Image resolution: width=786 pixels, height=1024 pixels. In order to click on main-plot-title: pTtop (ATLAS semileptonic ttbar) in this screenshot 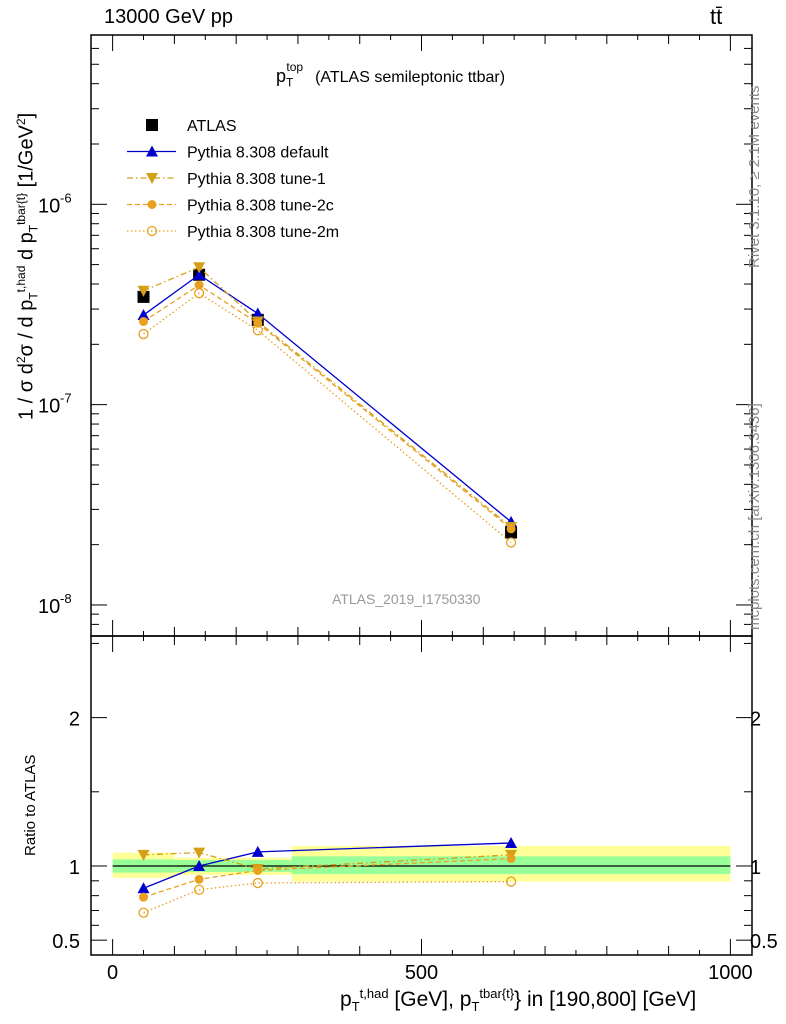, I will do `click(391, 75)`.